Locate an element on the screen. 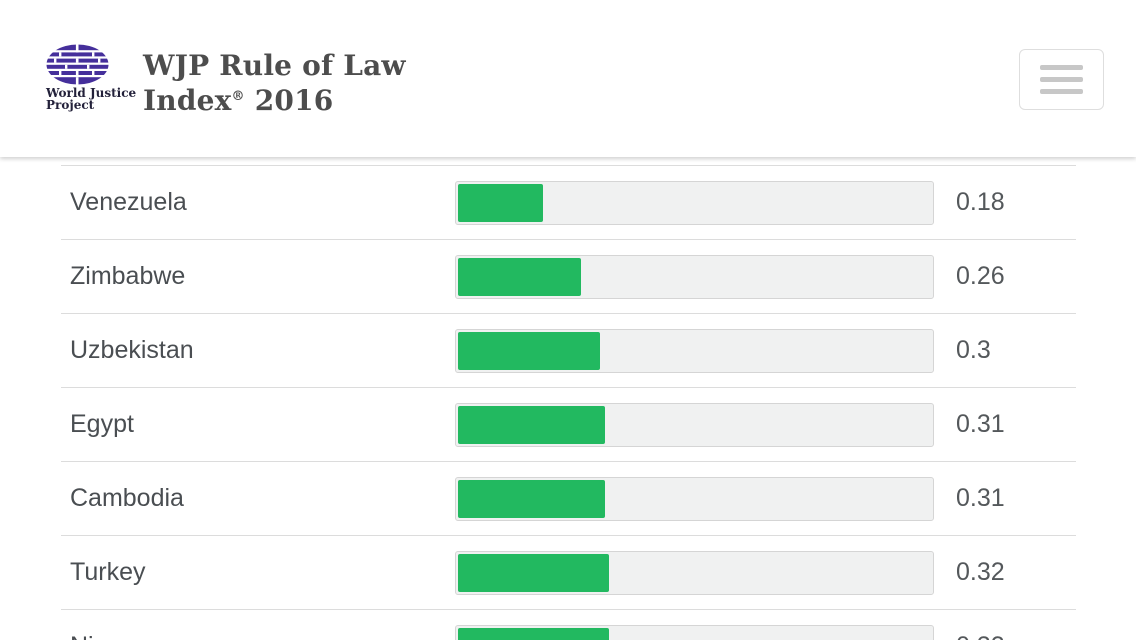 The height and width of the screenshot is (640, 1136). logo-text-line1: World Justice is located at coordinates (91, 93).